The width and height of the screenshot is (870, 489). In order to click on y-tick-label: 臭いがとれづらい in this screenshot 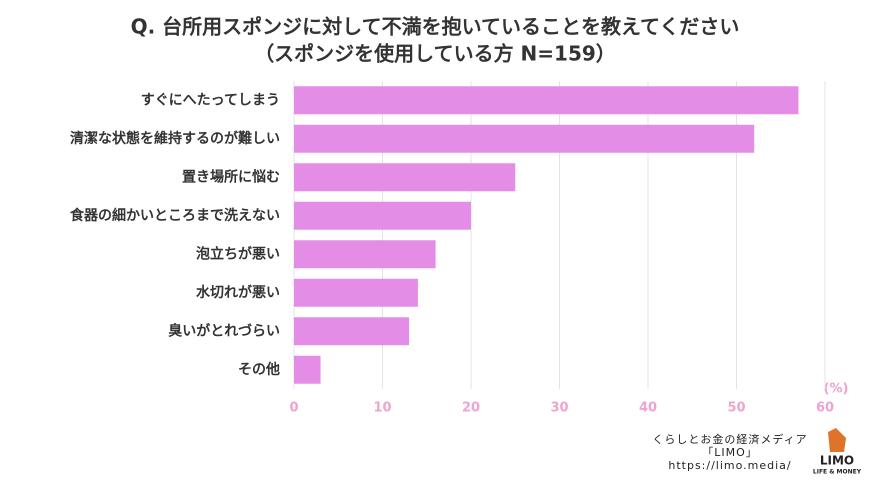, I will do `click(224, 330)`.